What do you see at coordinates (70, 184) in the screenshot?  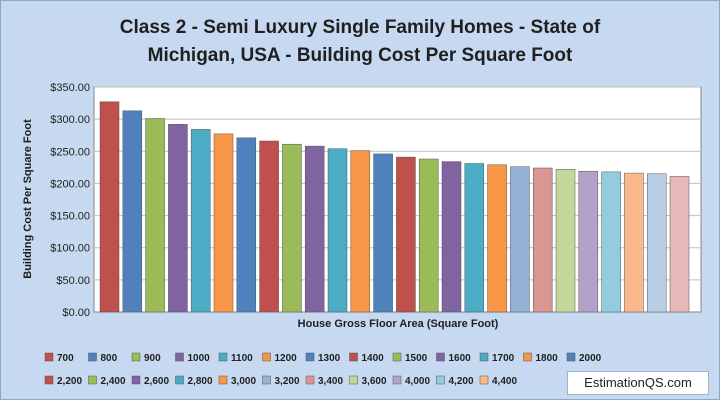 I see `y-tick-label: $200.00` at bounding box center [70, 184].